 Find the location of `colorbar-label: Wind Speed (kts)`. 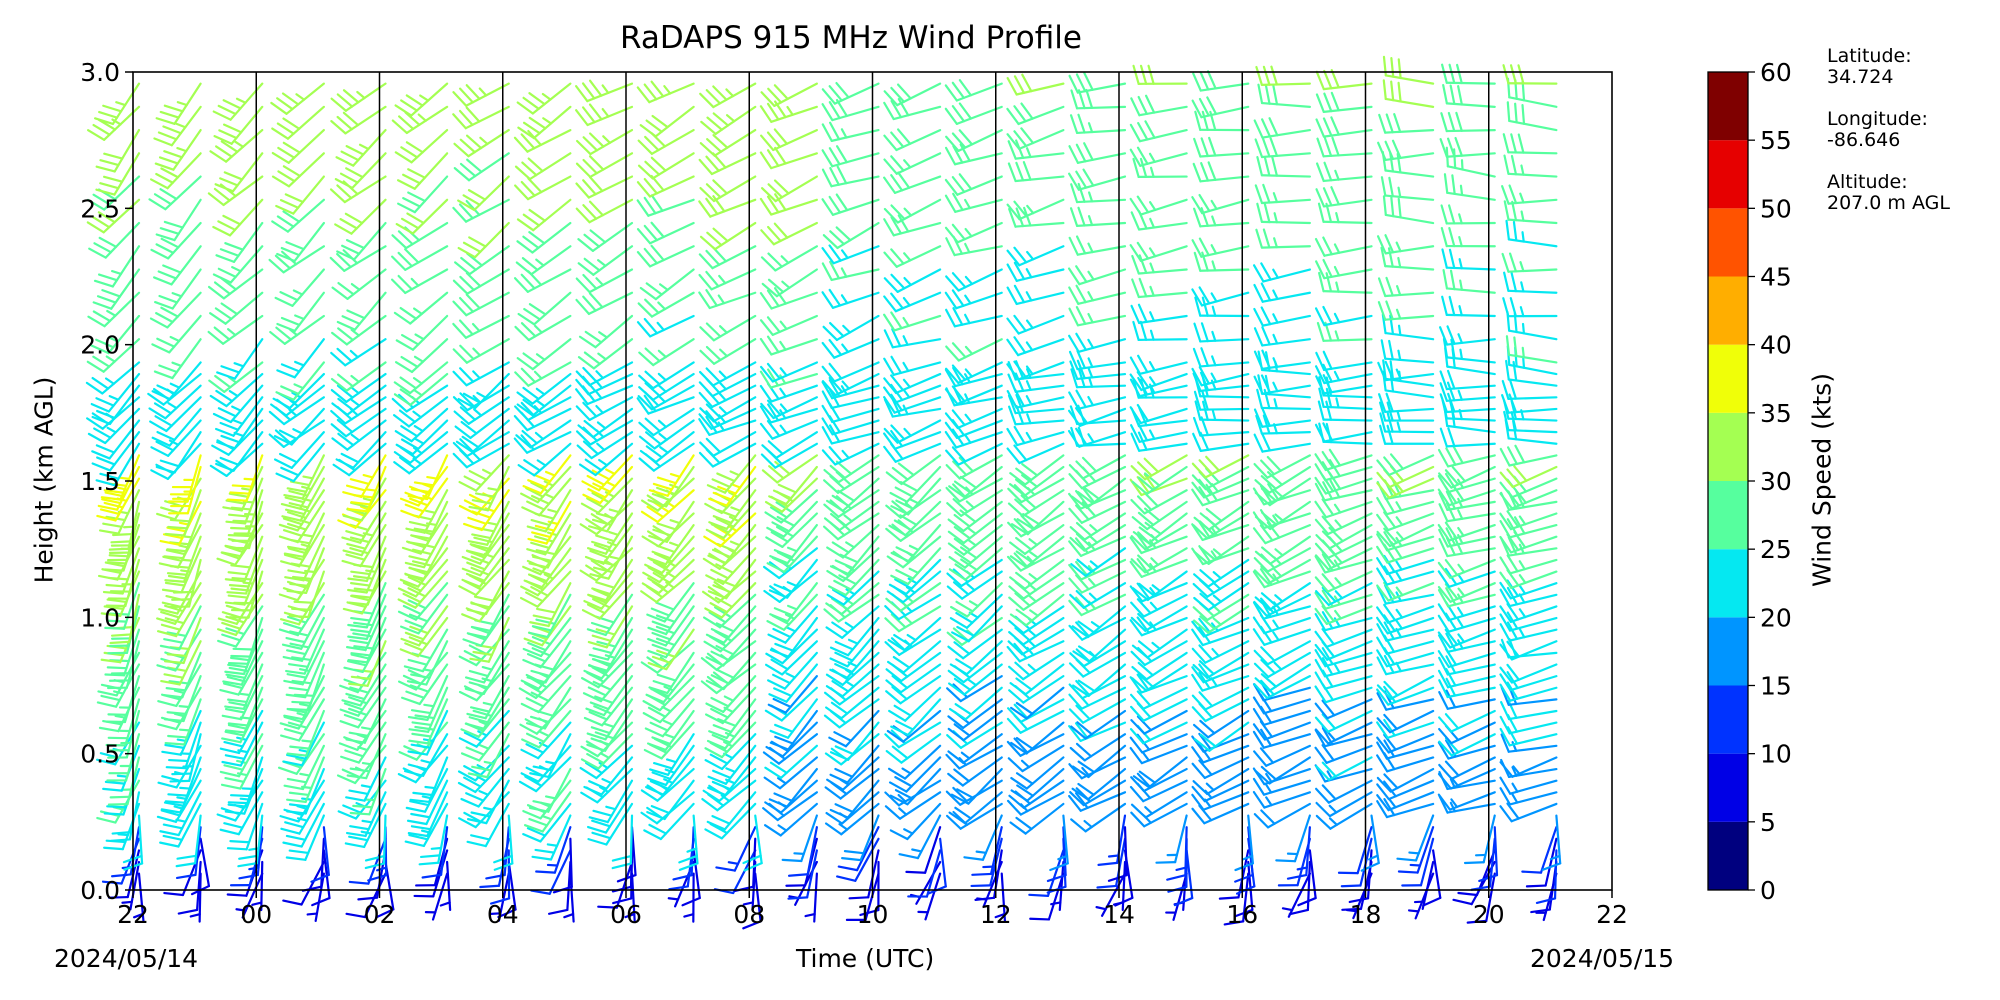

colorbar-label: Wind Speed (kts) is located at coordinates (1822, 480).